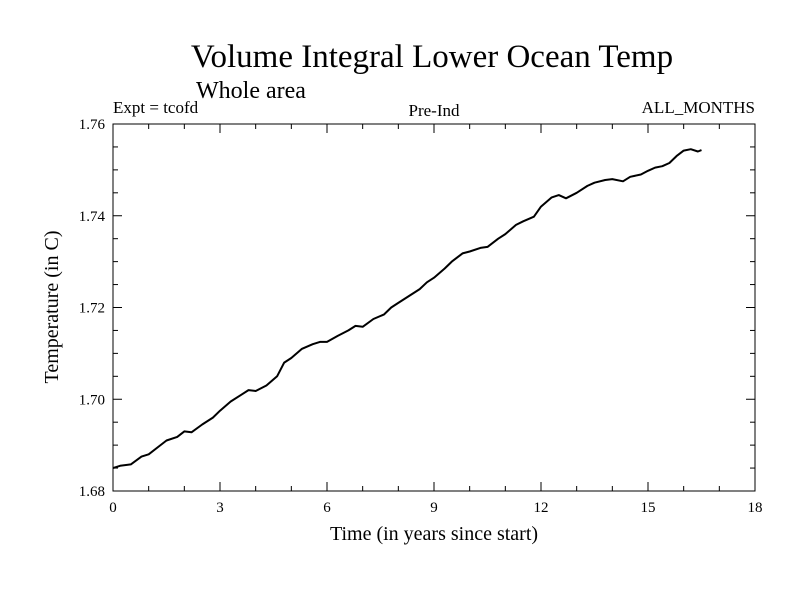 The width and height of the screenshot is (800, 600). What do you see at coordinates (434, 534) in the screenshot?
I see `x-axis-label: Time (in years since start)` at bounding box center [434, 534].